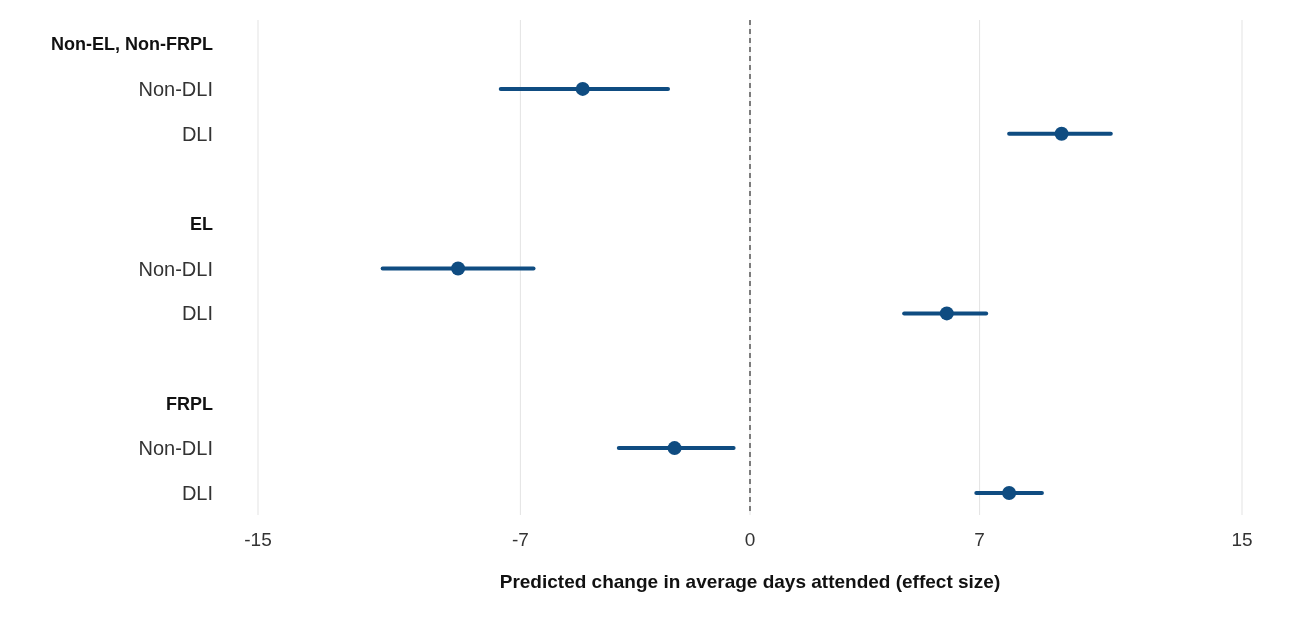  What do you see at coordinates (750, 581) in the screenshot?
I see `x-axis-title: Predicted change in average days attended (effect size)` at bounding box center [750, 581].